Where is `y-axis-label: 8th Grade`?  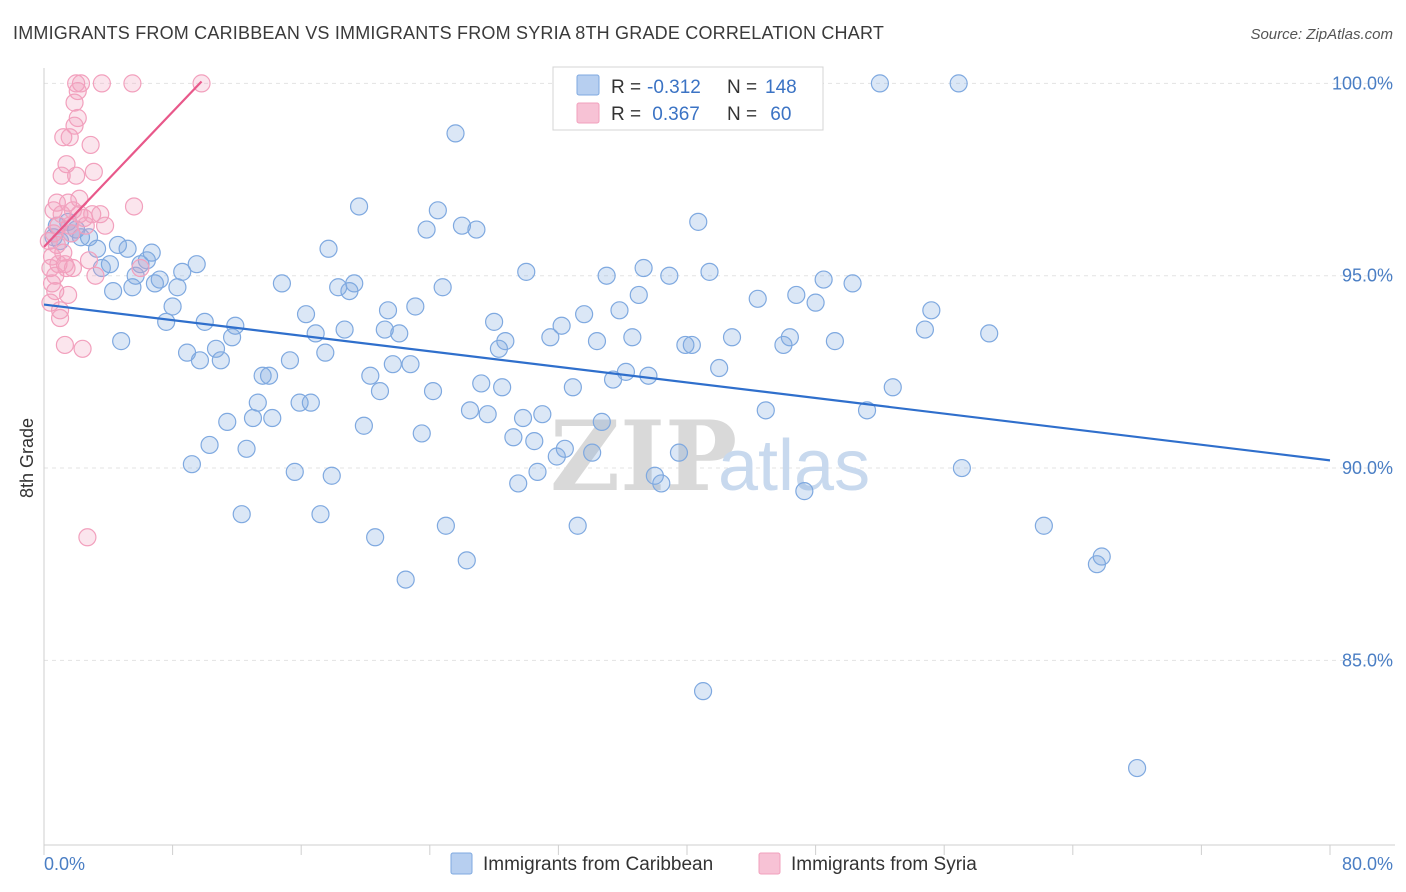
y-axis-label: 8th Grade is located at coordinates (27, 458).